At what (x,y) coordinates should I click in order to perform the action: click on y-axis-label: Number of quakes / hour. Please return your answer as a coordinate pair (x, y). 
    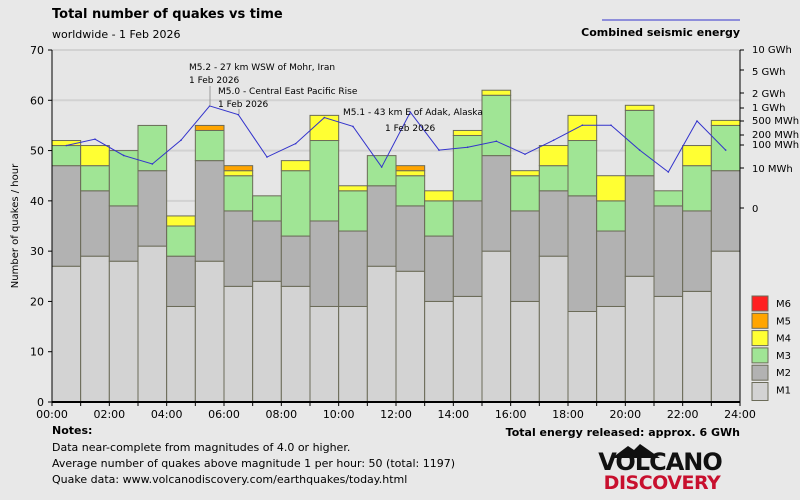
    Looking at the image, I should click on (15, 225).